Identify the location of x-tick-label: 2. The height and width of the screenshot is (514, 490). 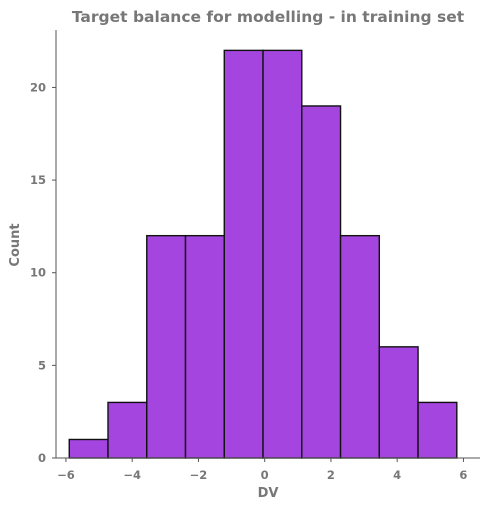
(331, 475).